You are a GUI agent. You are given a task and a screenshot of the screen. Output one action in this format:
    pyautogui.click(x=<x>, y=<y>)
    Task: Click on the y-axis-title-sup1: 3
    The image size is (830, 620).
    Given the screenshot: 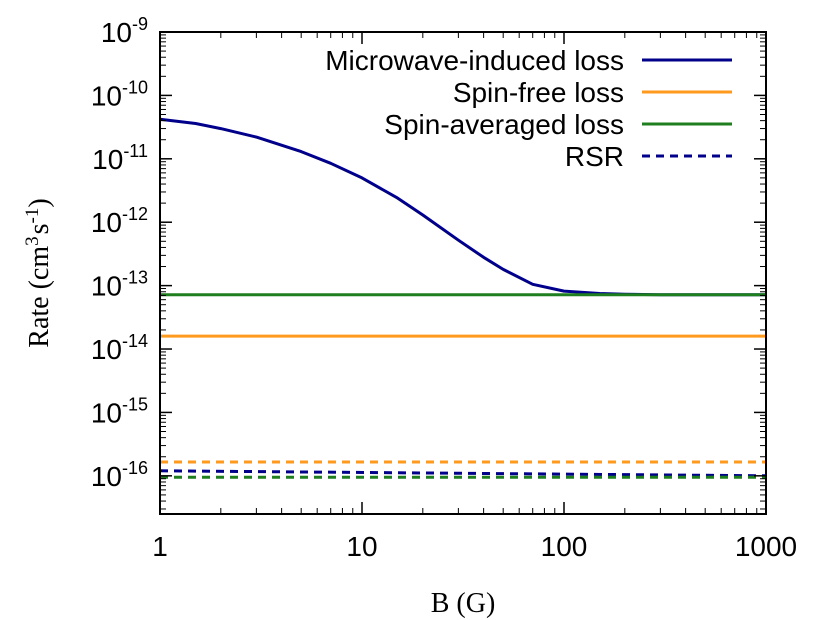 What is the action you would take?
    pyautogui.click(x=32, y=241)
    